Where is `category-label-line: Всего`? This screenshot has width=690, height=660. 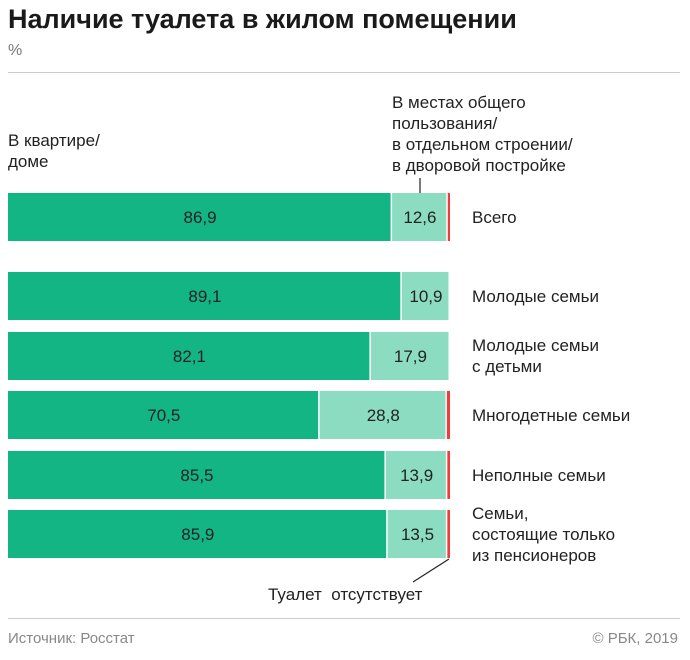 category-label-line: Всего is located at coordinates (494, 217).